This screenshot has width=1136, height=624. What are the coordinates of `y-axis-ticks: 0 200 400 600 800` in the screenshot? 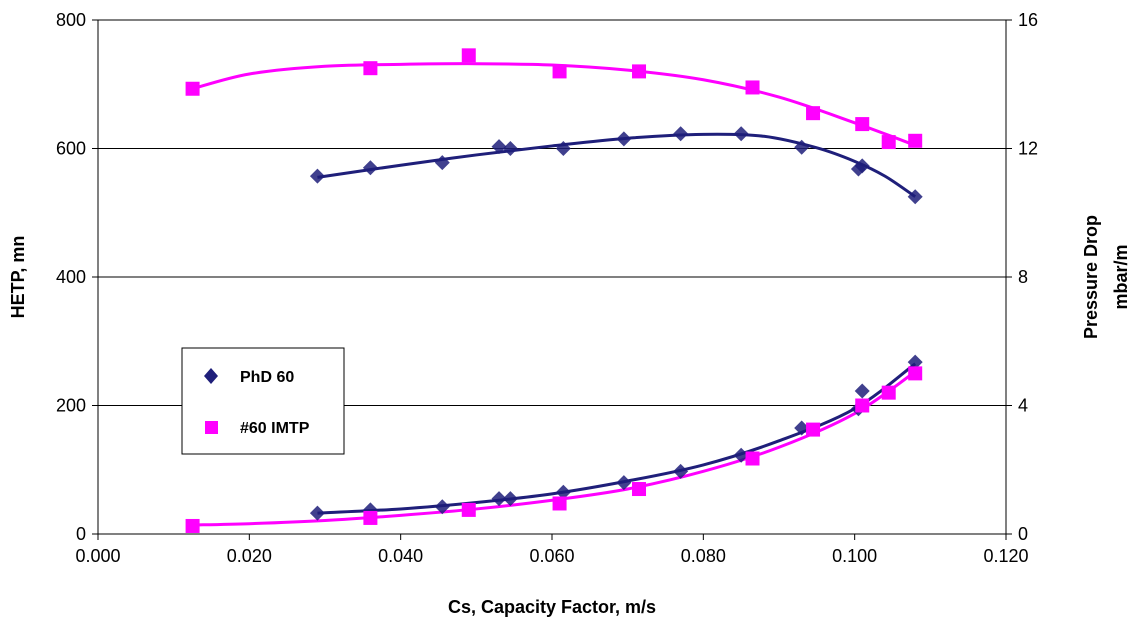 It's located at (77, 277).